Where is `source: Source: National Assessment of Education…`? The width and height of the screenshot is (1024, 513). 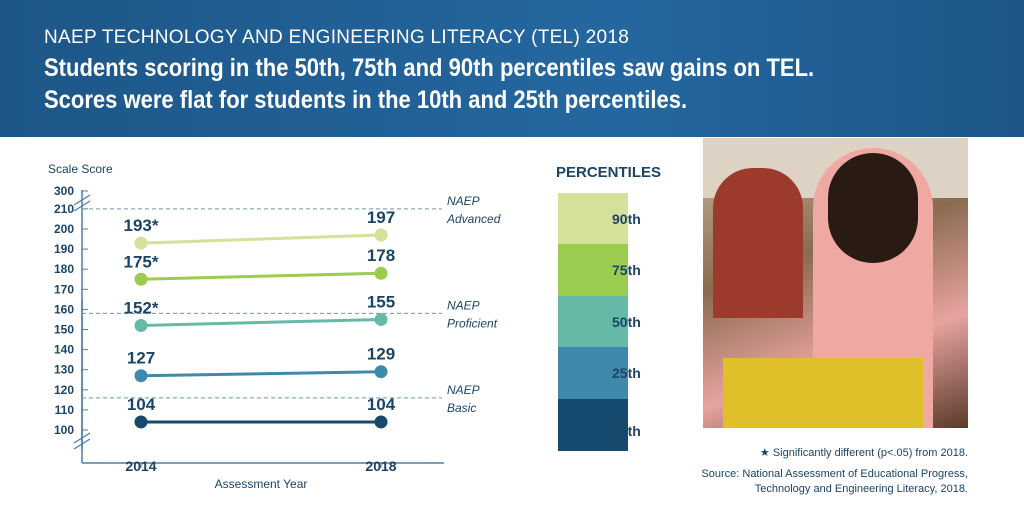
source: Source: National Assessment of Education… is located at coordinates (834, 482).